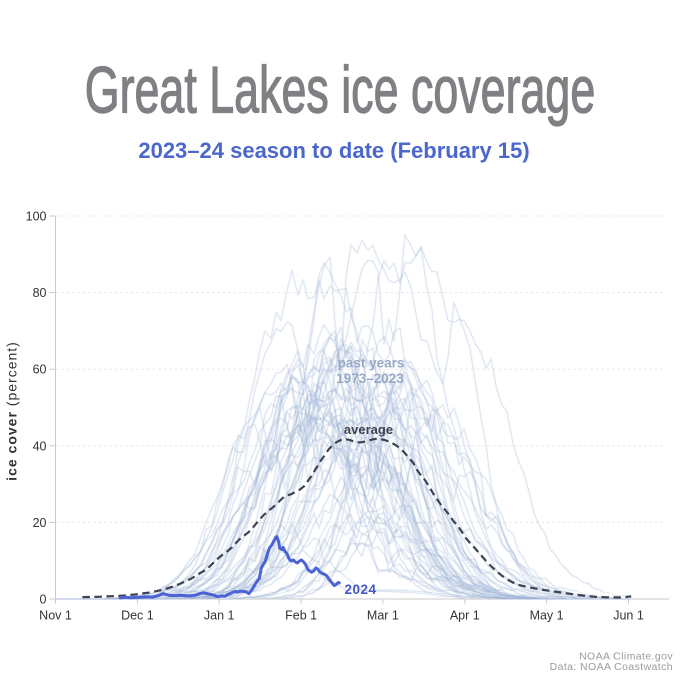 The width and height of the screenshot is (680, 685). What do you see at coordinates (611, 667) in the screenshot?
I see `svg-text: Data: NOAA Coastwatch` at bounding box center [611, 667].